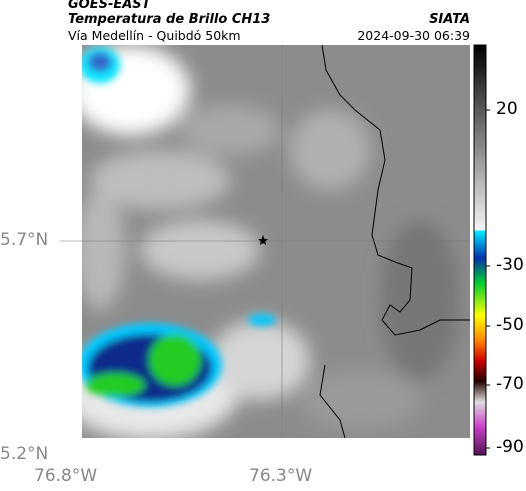 The image size is (526, 491). What do you see at coordinates (413, 35) in the screenshot?
I see `timestamp: 2024-09-30 06:39` at bounding box center [413, 35].